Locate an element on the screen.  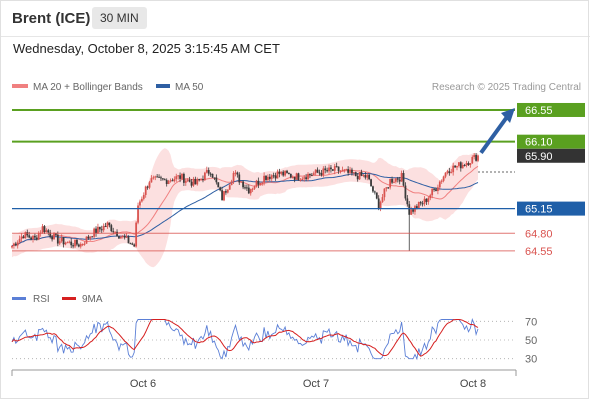
last-price-tag is located at coordinates (551, 155).